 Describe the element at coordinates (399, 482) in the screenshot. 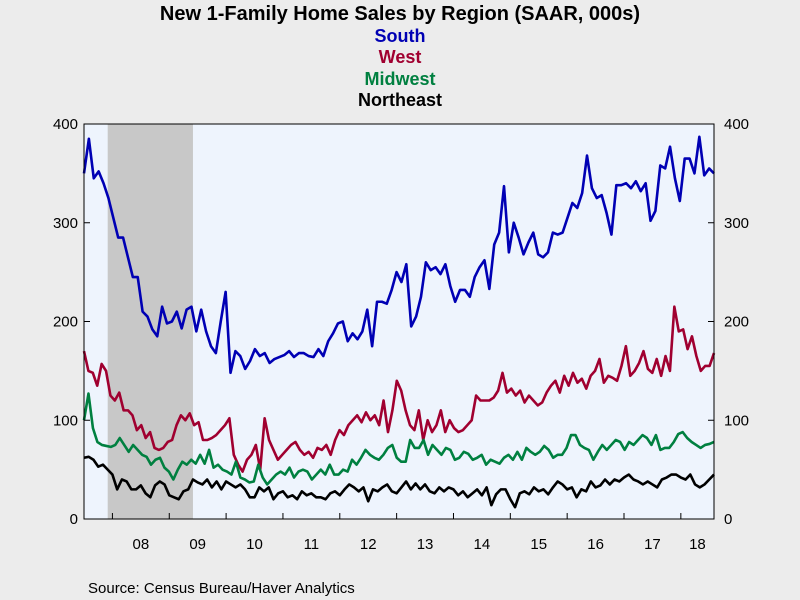

I see `series-line-northeast` at that location.